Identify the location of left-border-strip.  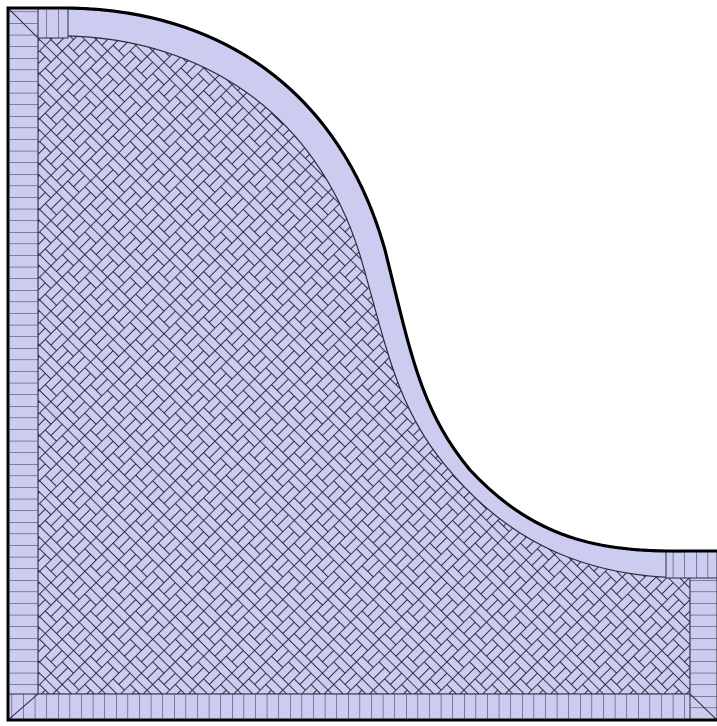
(23, 364).